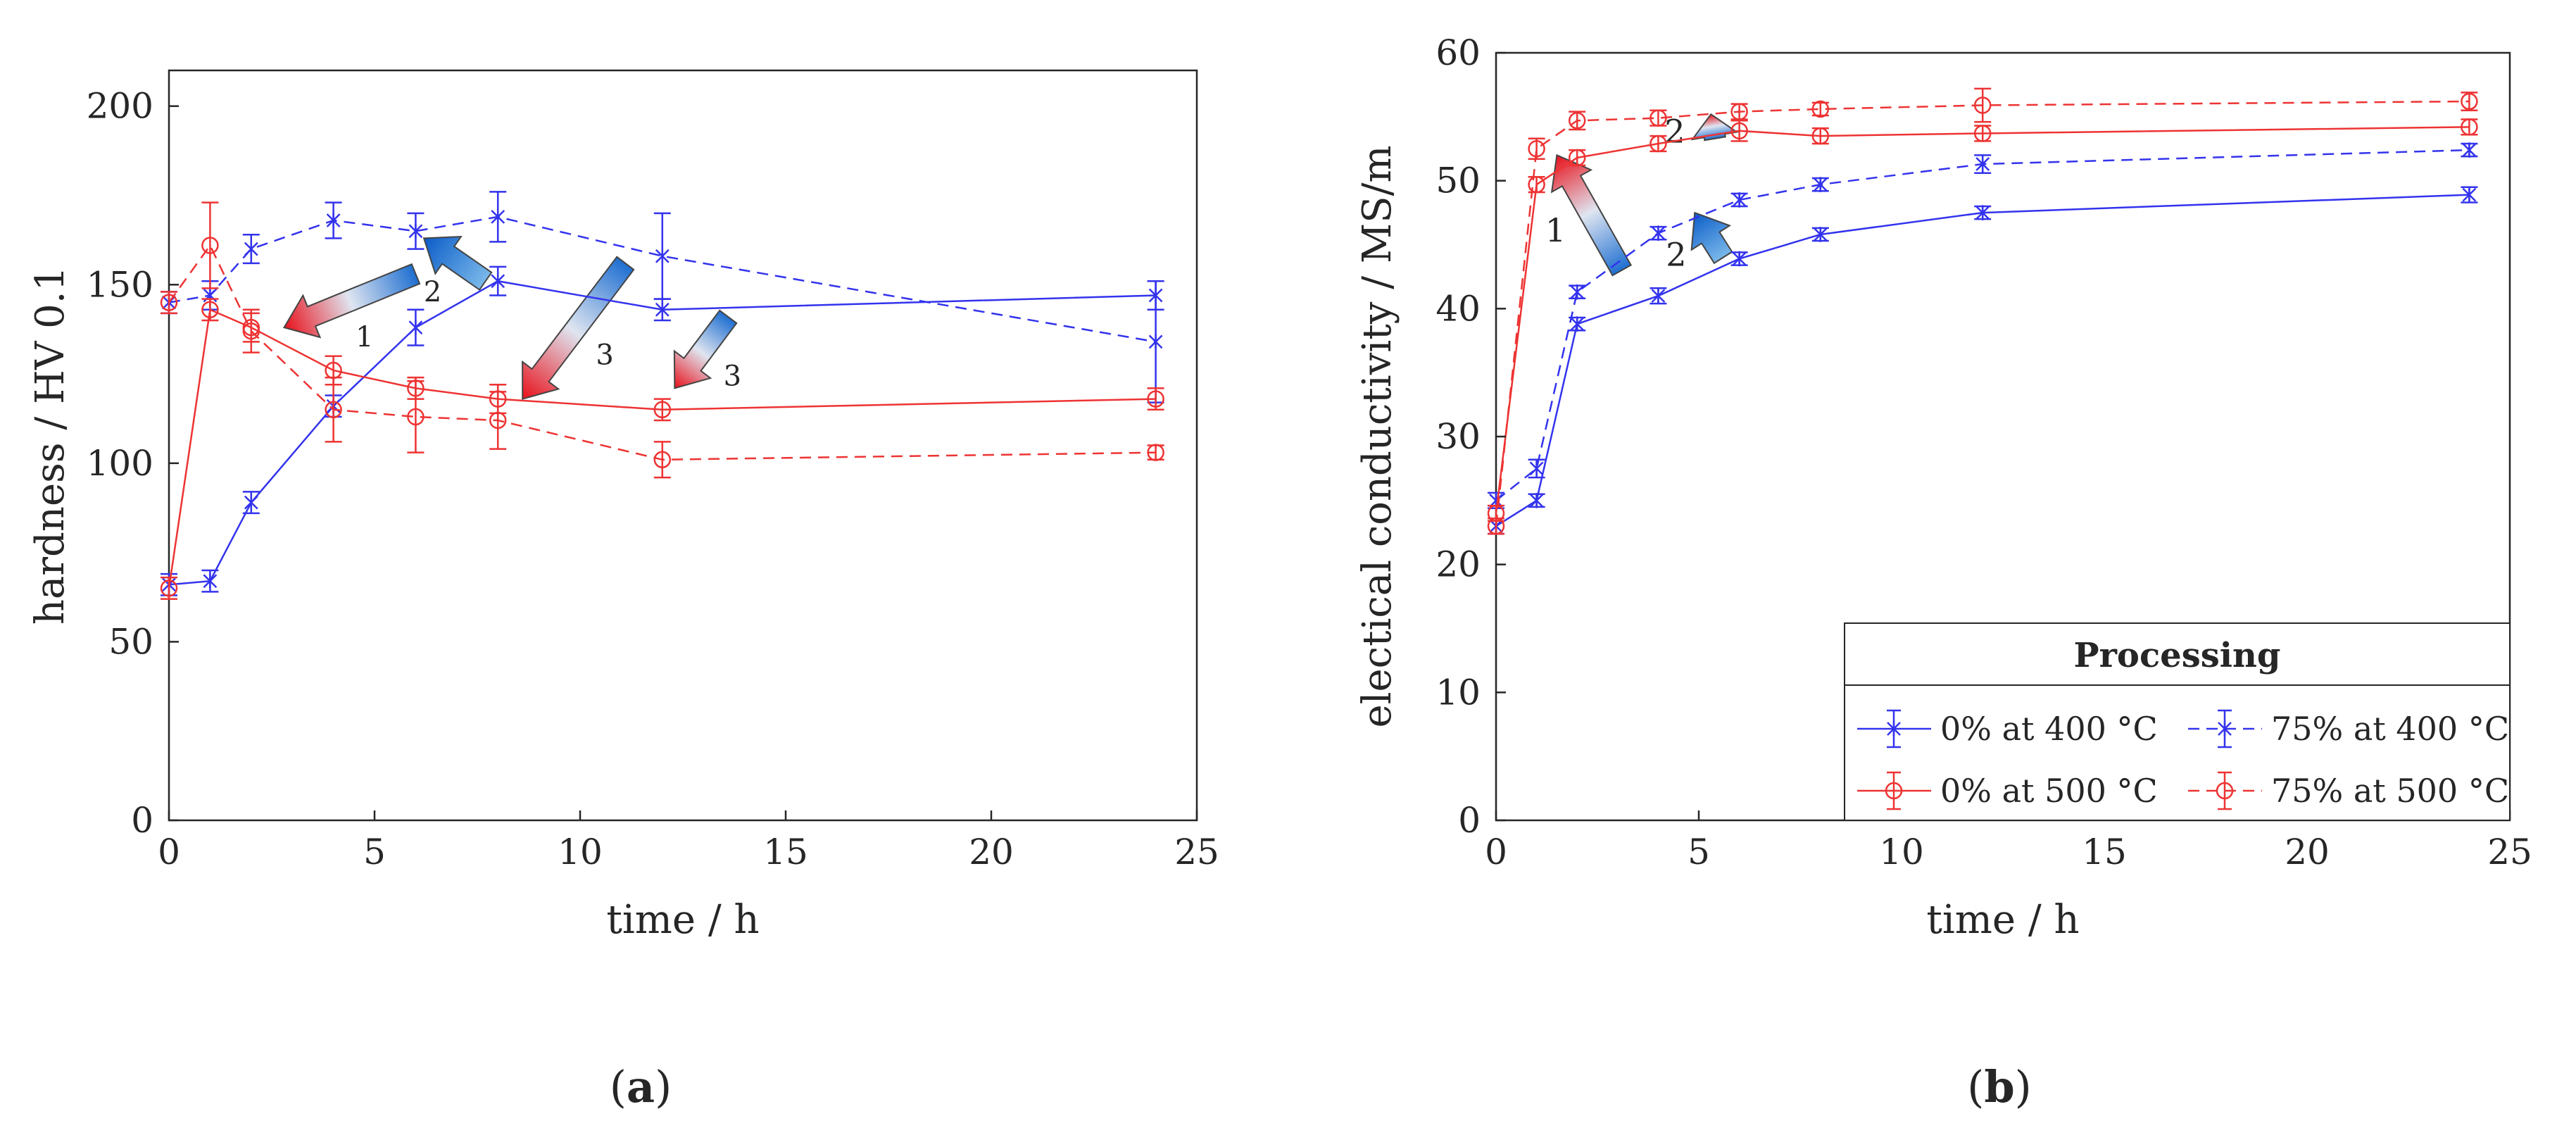 Image resolution: width=2576 pixels, height=1140 pixels. Describe the element at coordinates (120, 285) in the screenshot. I see `y-tick-label: 150` at that location.